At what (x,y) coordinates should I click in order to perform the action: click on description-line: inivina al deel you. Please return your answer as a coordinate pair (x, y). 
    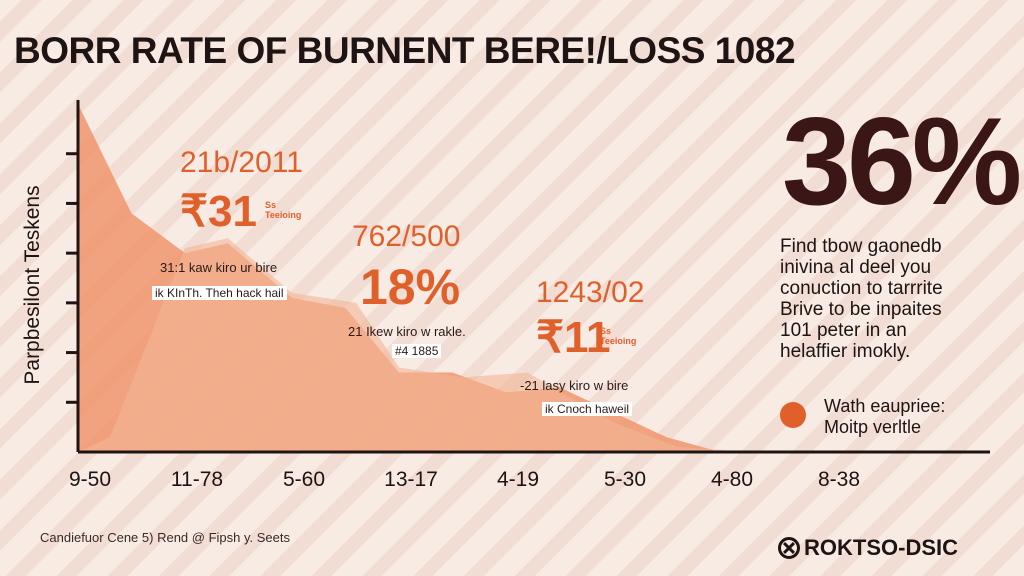
    Looking at the image, I should click on (856, 267).